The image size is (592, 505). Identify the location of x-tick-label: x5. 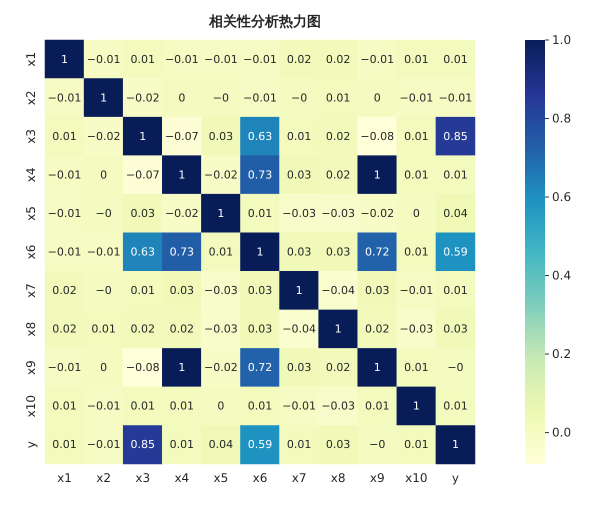
(221, 478).